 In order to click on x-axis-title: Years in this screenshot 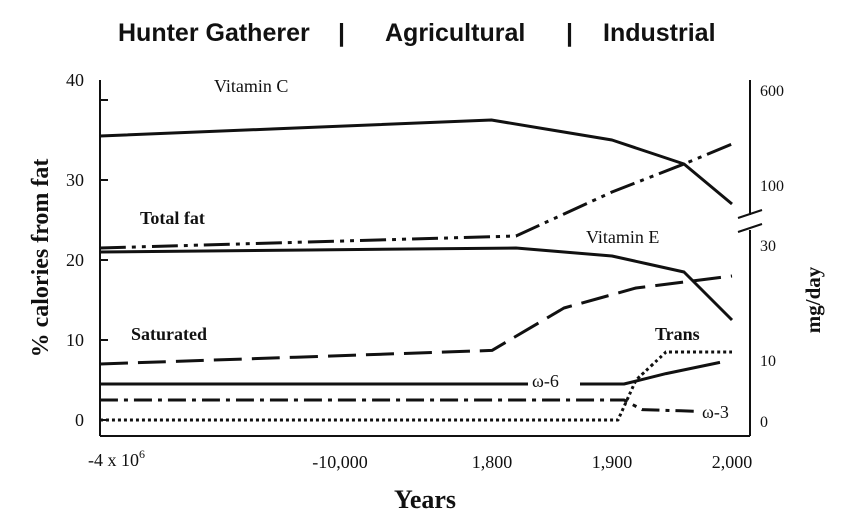, I will do `click(425, 499)`.